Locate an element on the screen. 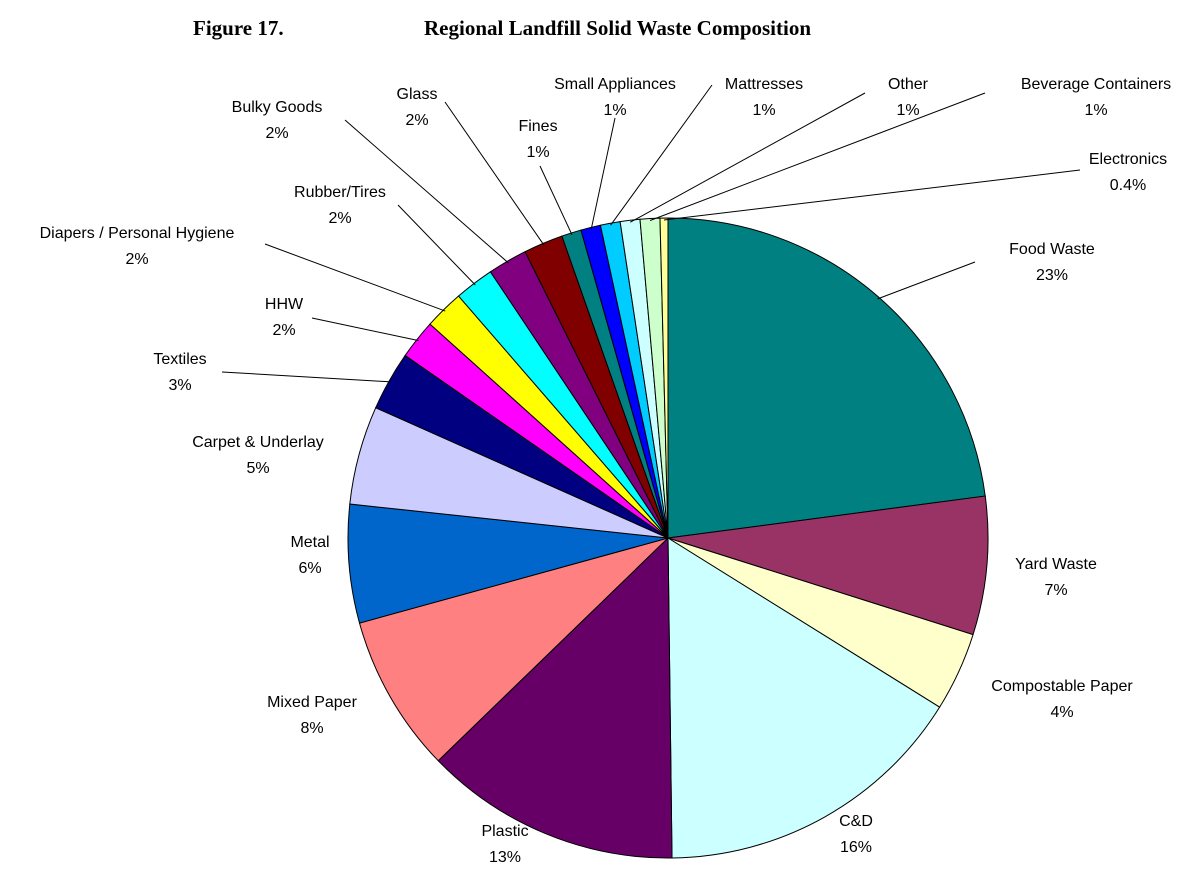 This screenshot has height=894, width=1201. slice-label: Electronics is located at coordinates (1128, 159).